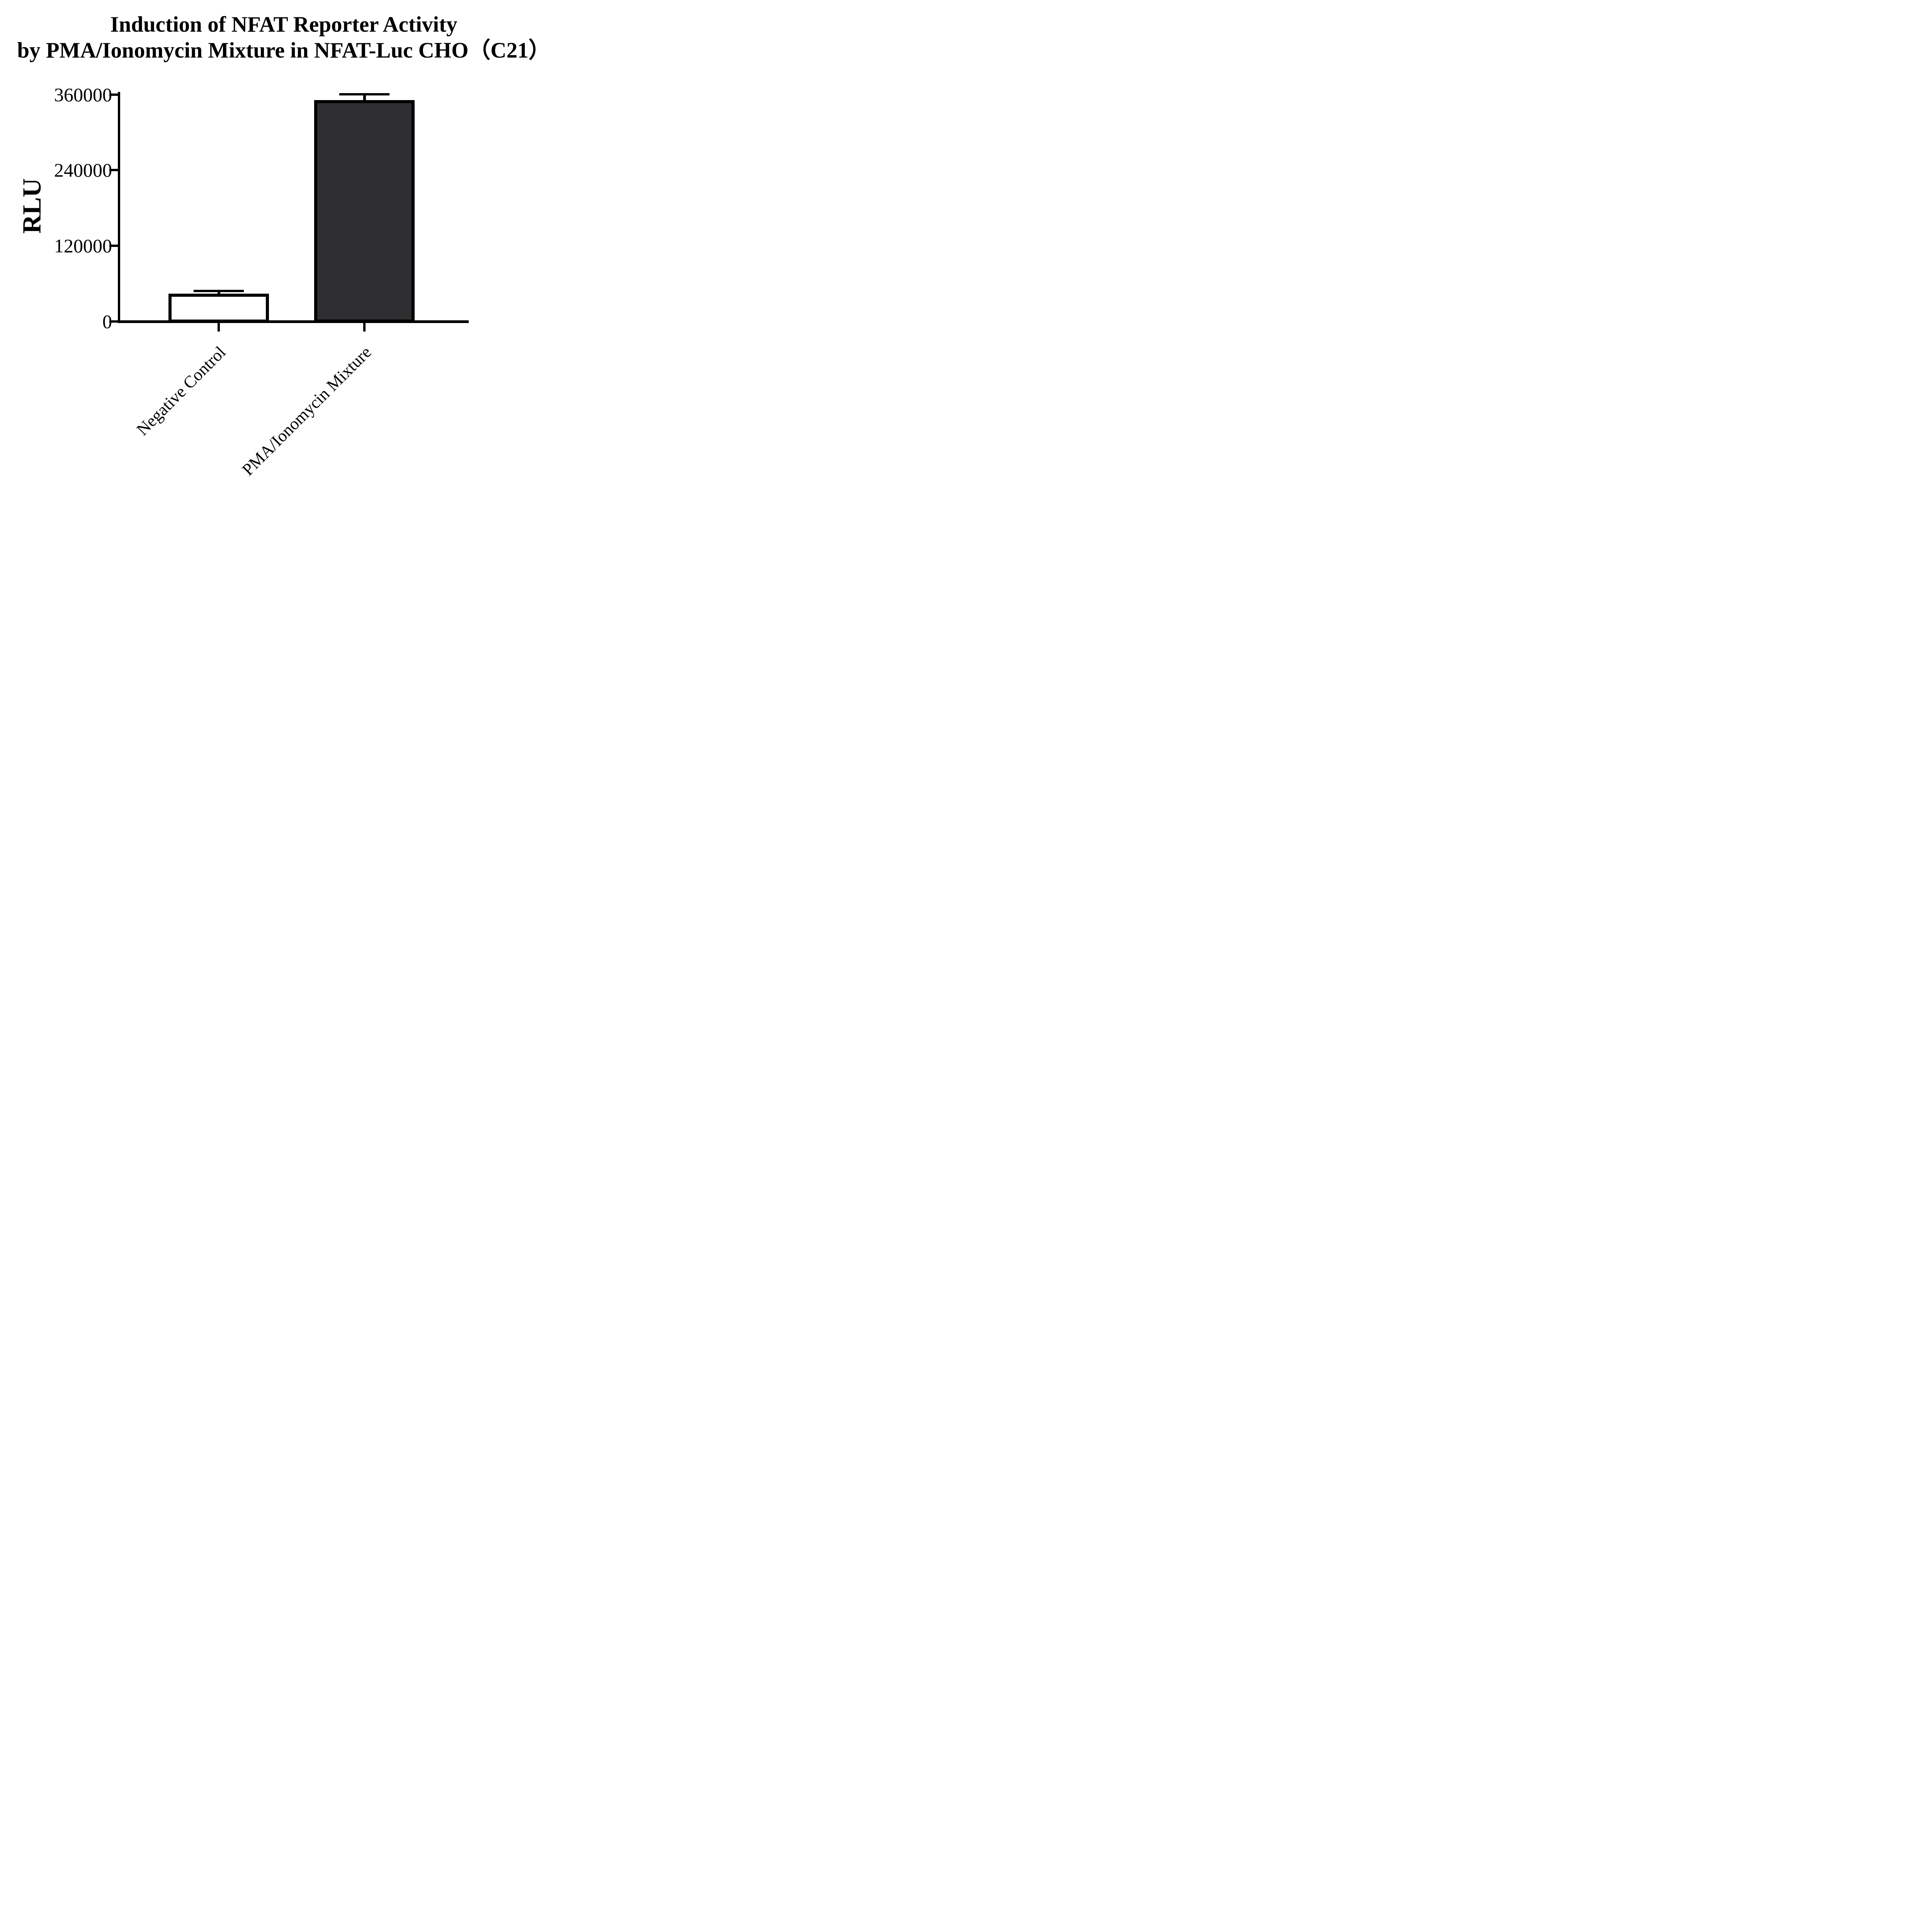  I want to click on y-tick-label: 0, so click(107, 322).